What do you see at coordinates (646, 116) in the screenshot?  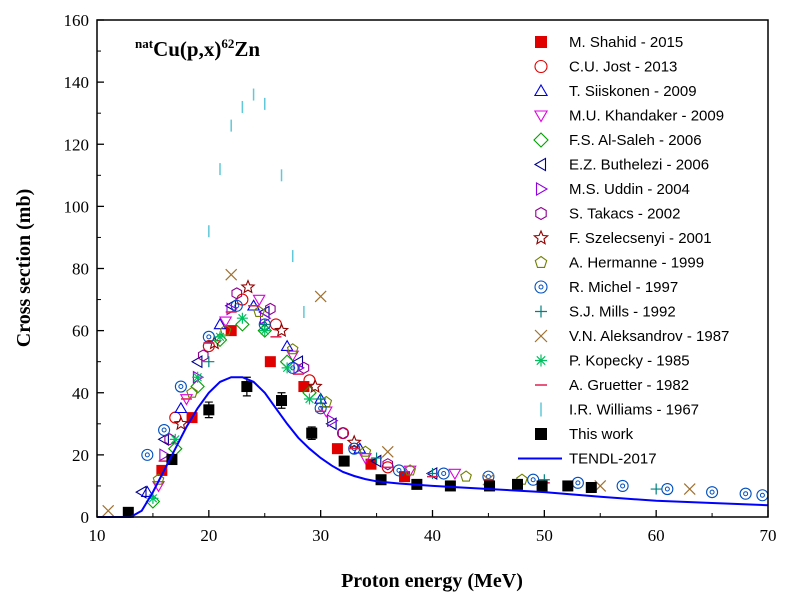 I see `legend-label: M.U. Khandaker - 2009` at bounding box center [646, 116].